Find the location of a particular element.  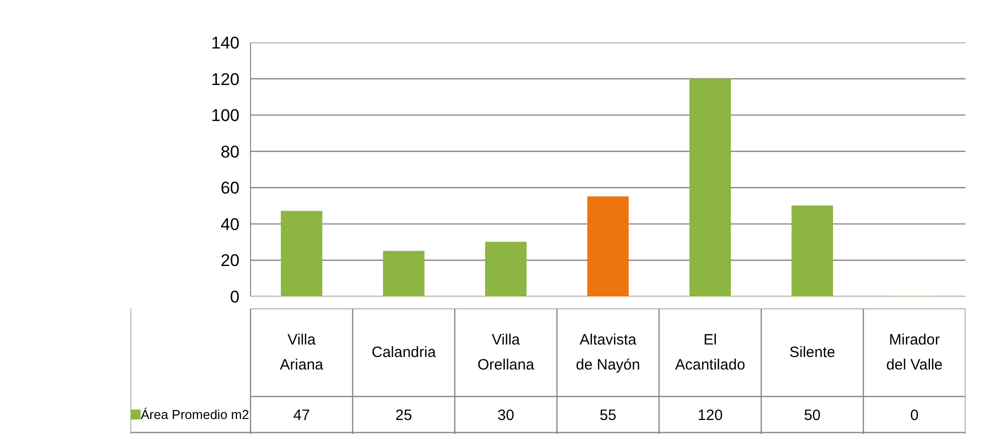

data-label: 47 is located at coordinates (301, 415).